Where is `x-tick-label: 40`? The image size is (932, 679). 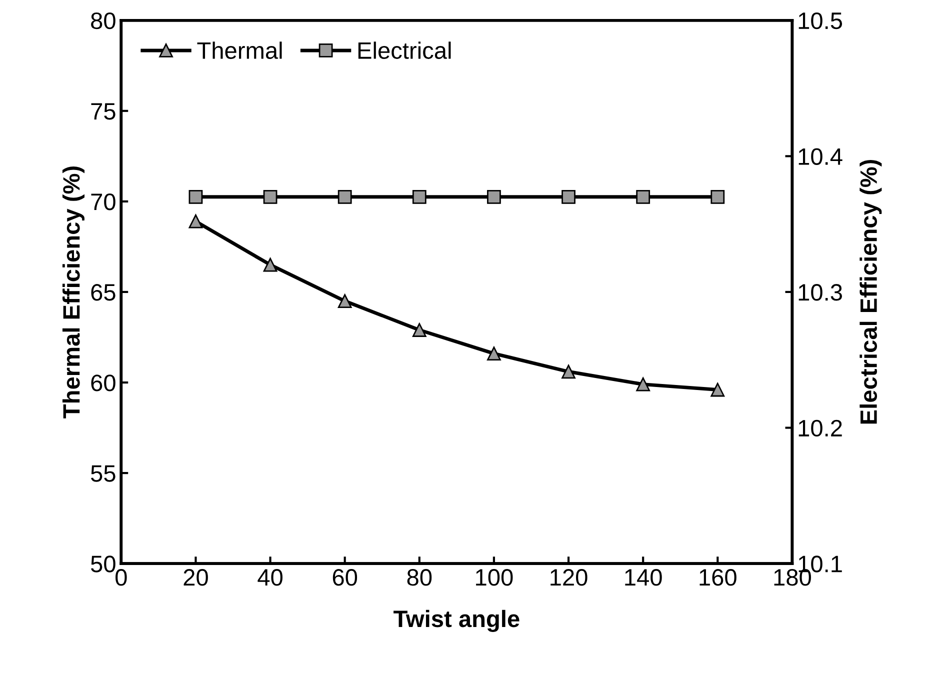
x-tick-label: 40 is located at coordinates (270, 577).